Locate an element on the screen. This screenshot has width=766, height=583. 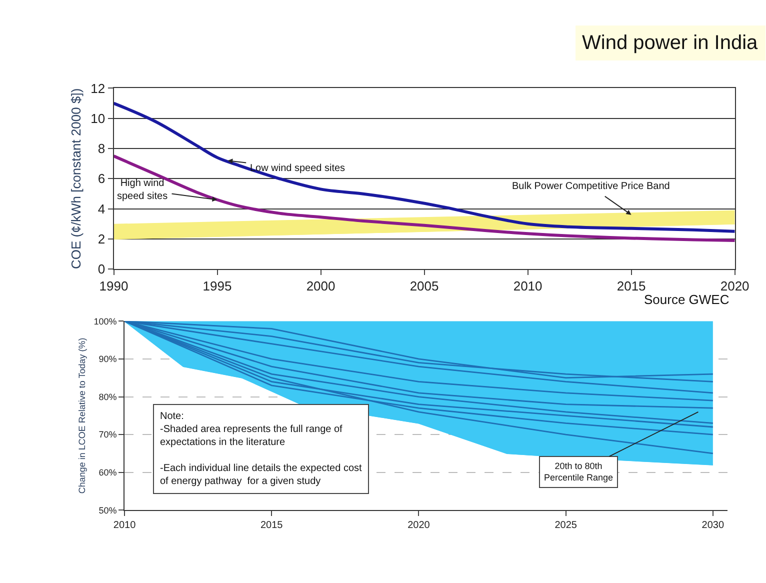
y-axis-title: Change in LCOE Relative to Today (%) is located at coordinates (82, 416).